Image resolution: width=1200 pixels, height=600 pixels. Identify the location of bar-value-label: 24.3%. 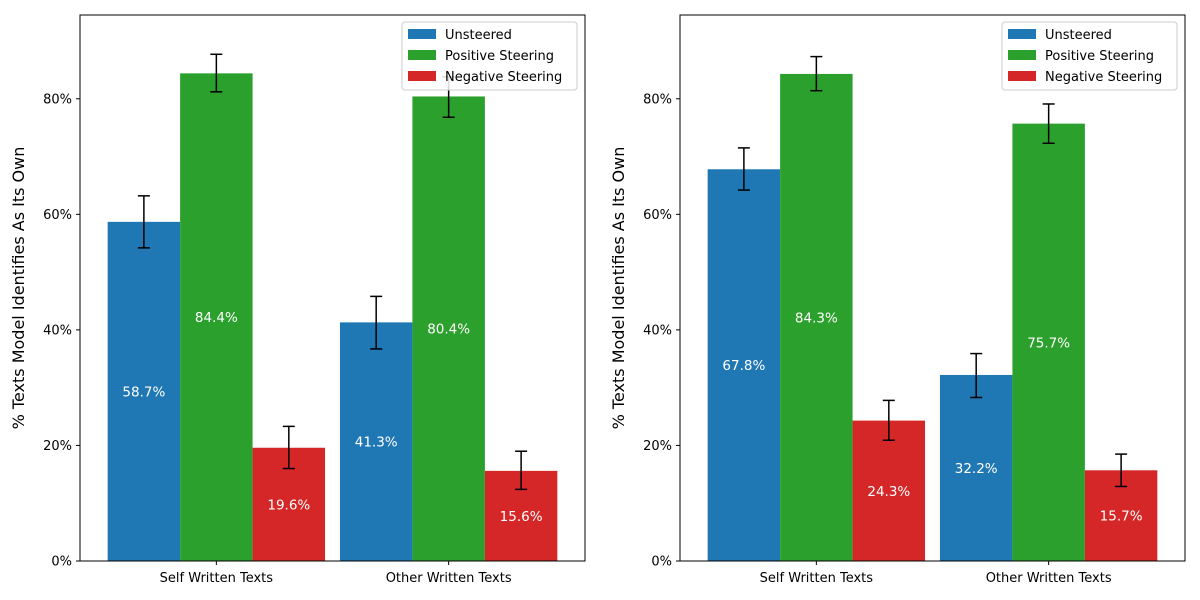
(888, 492).